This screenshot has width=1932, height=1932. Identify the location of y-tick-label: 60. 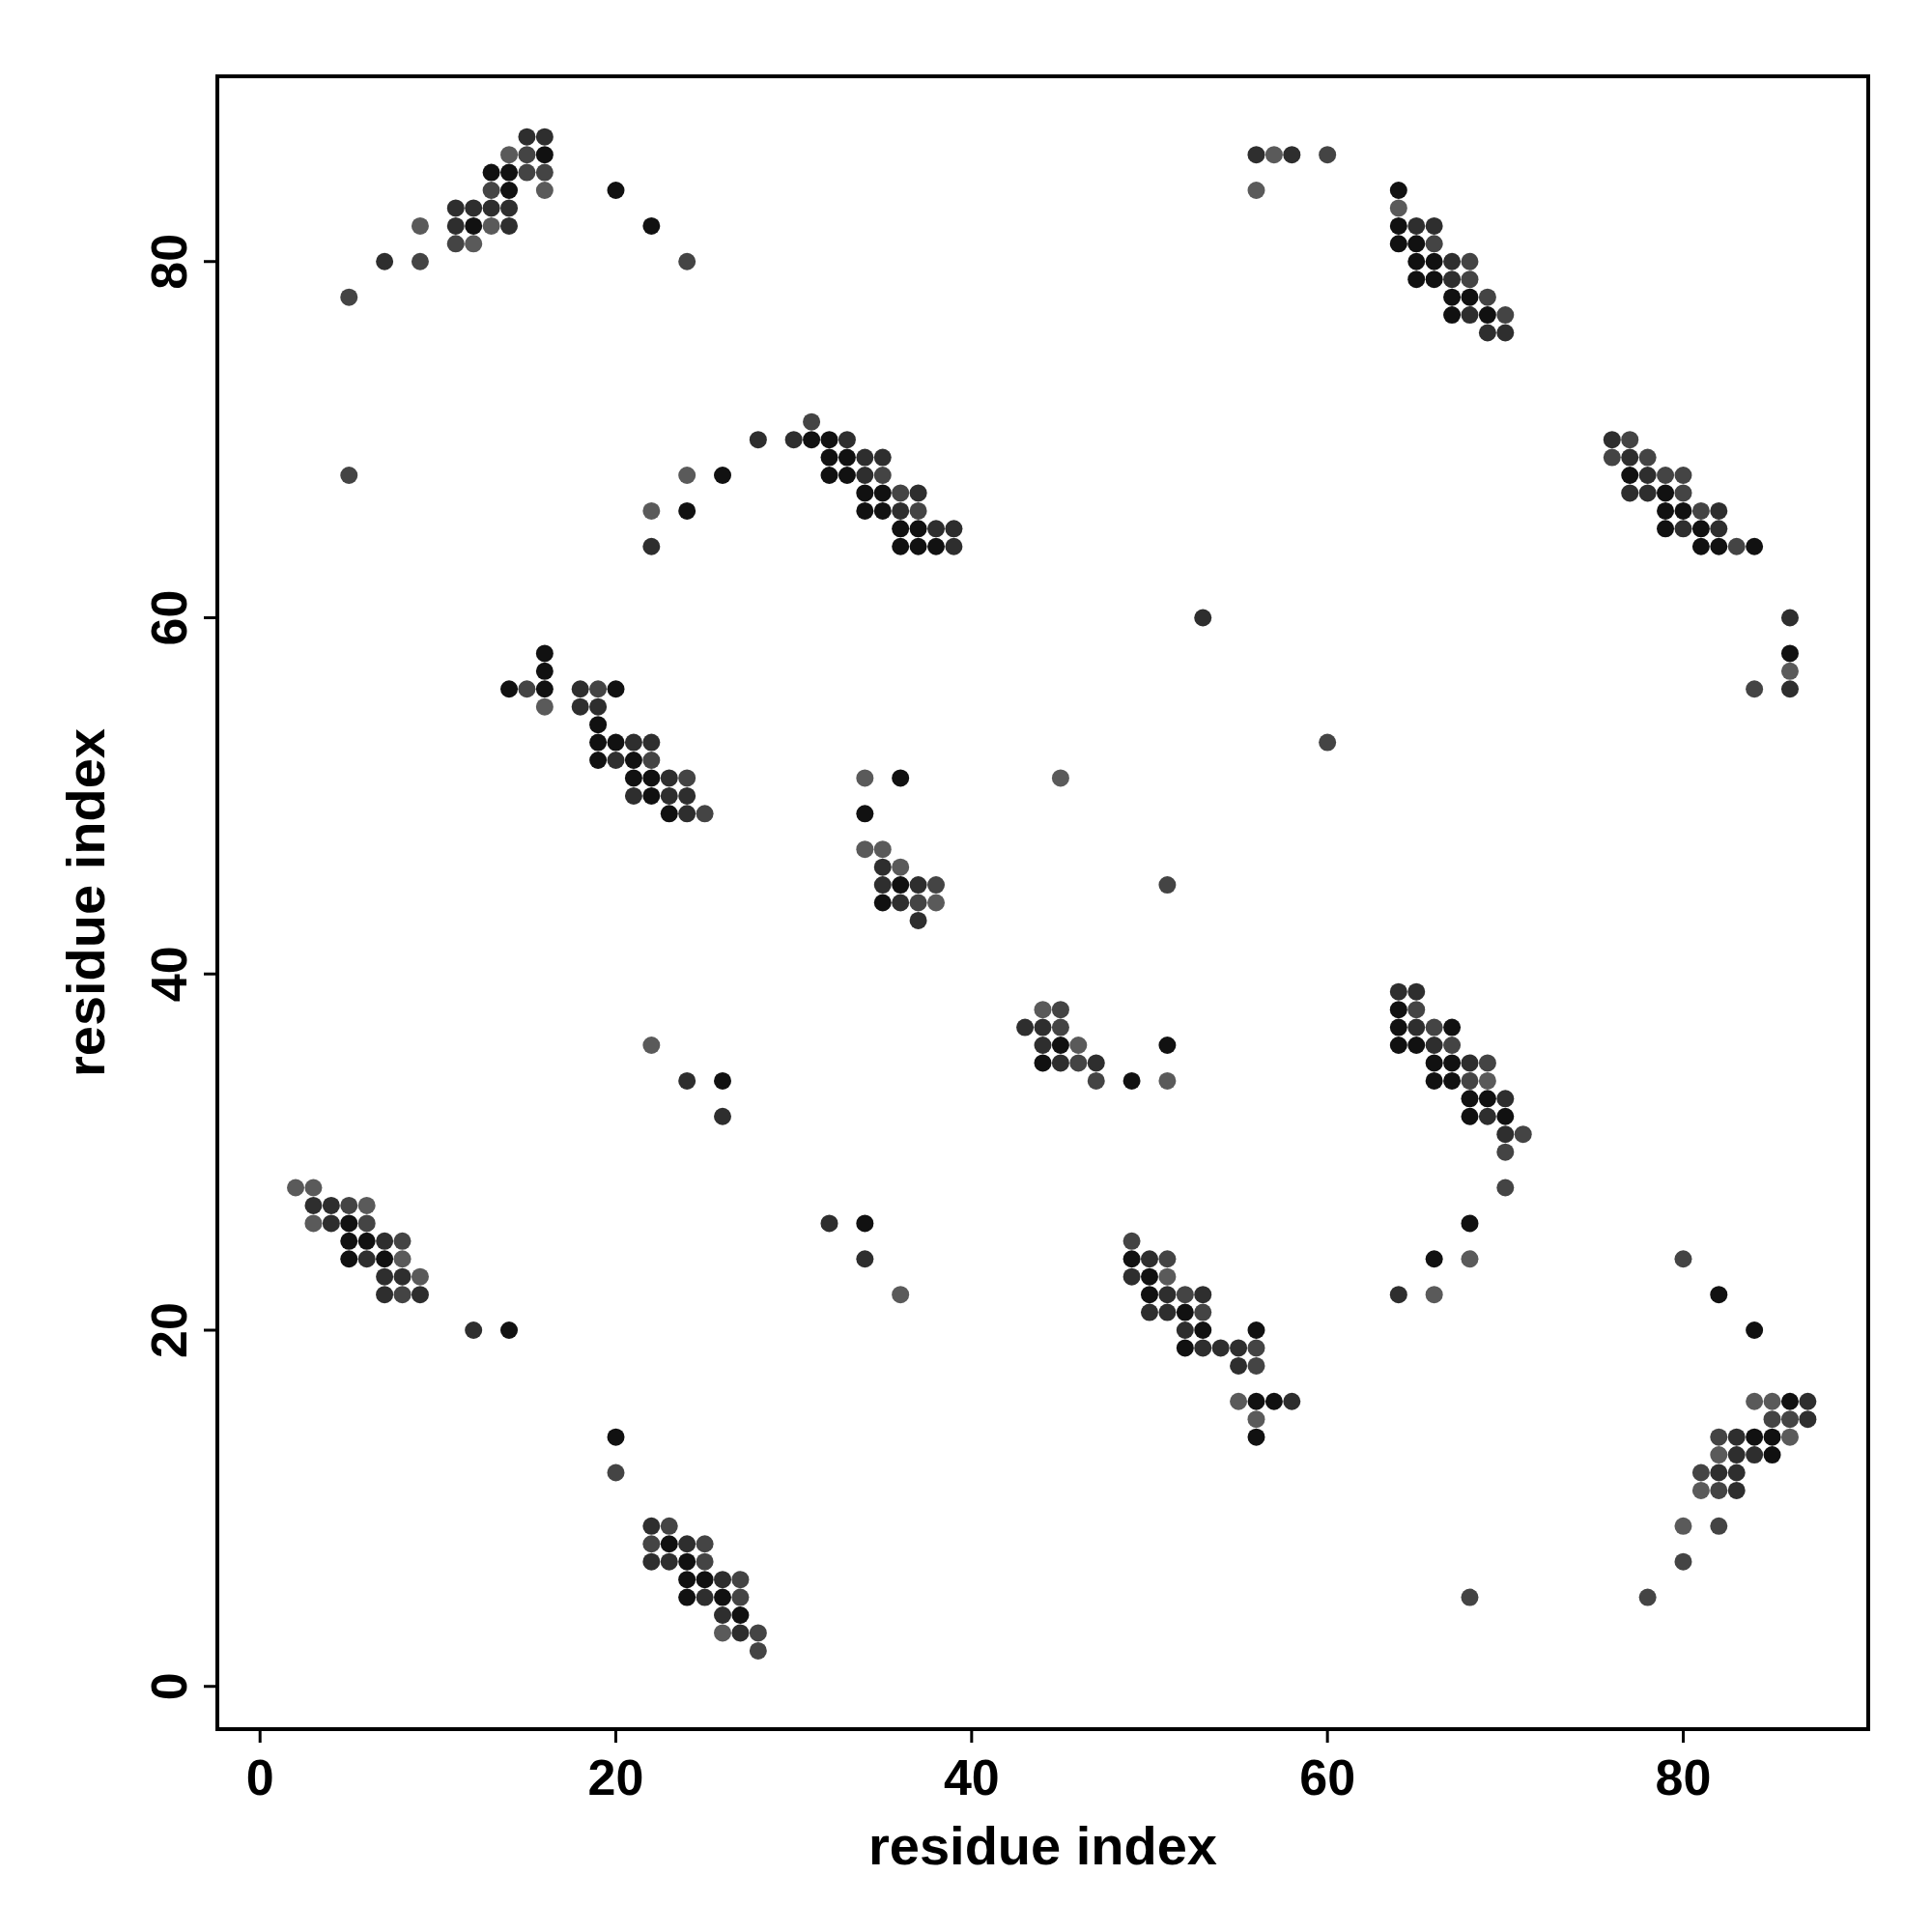
(169, 617).